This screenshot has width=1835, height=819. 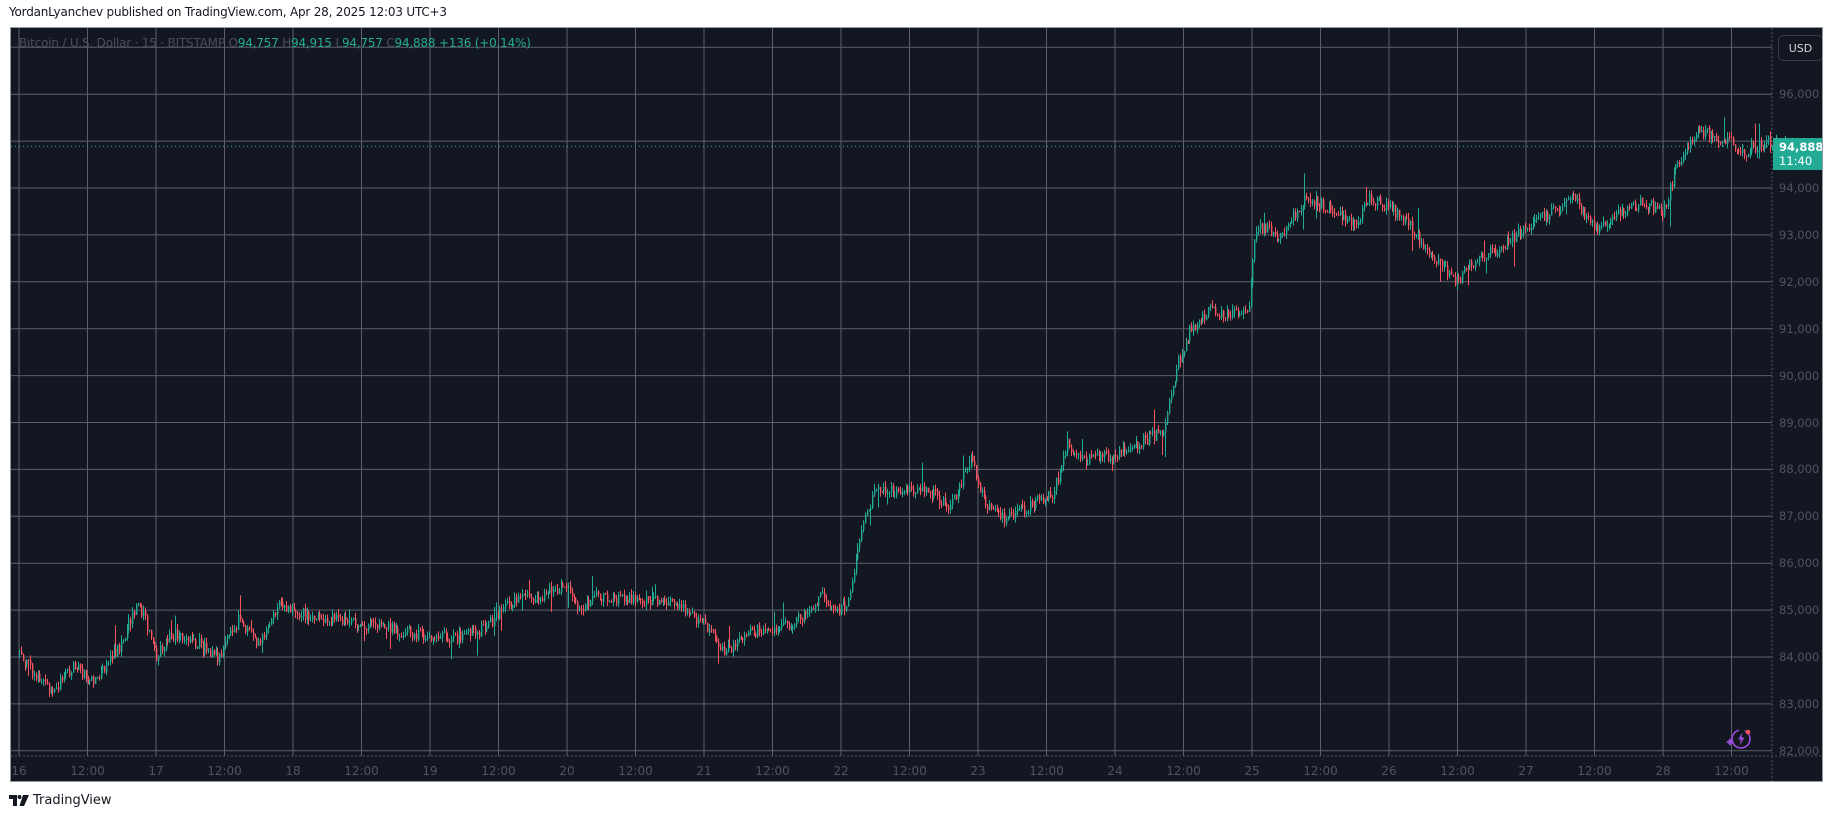 I want to click on lightning-sparkle-icon, so click(x=1739, y=739).